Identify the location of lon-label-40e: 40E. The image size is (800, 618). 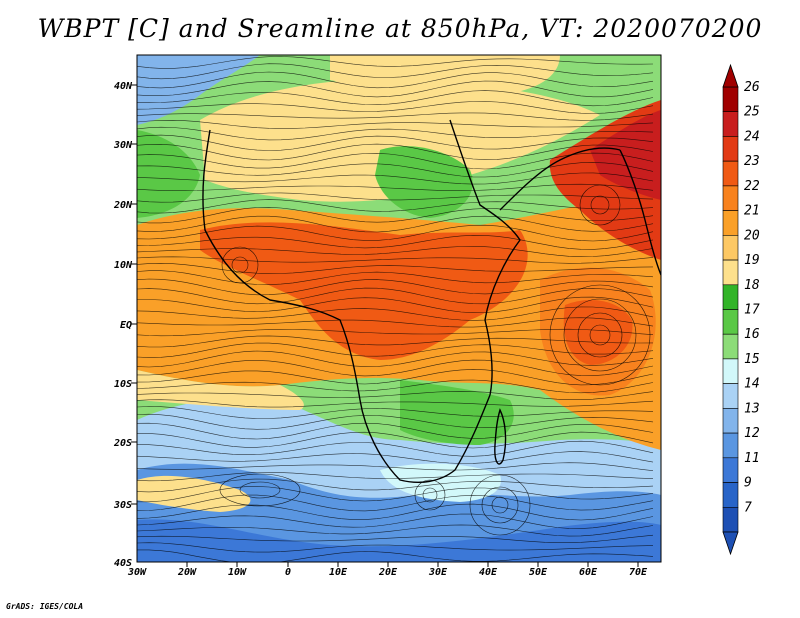
(488, 572).